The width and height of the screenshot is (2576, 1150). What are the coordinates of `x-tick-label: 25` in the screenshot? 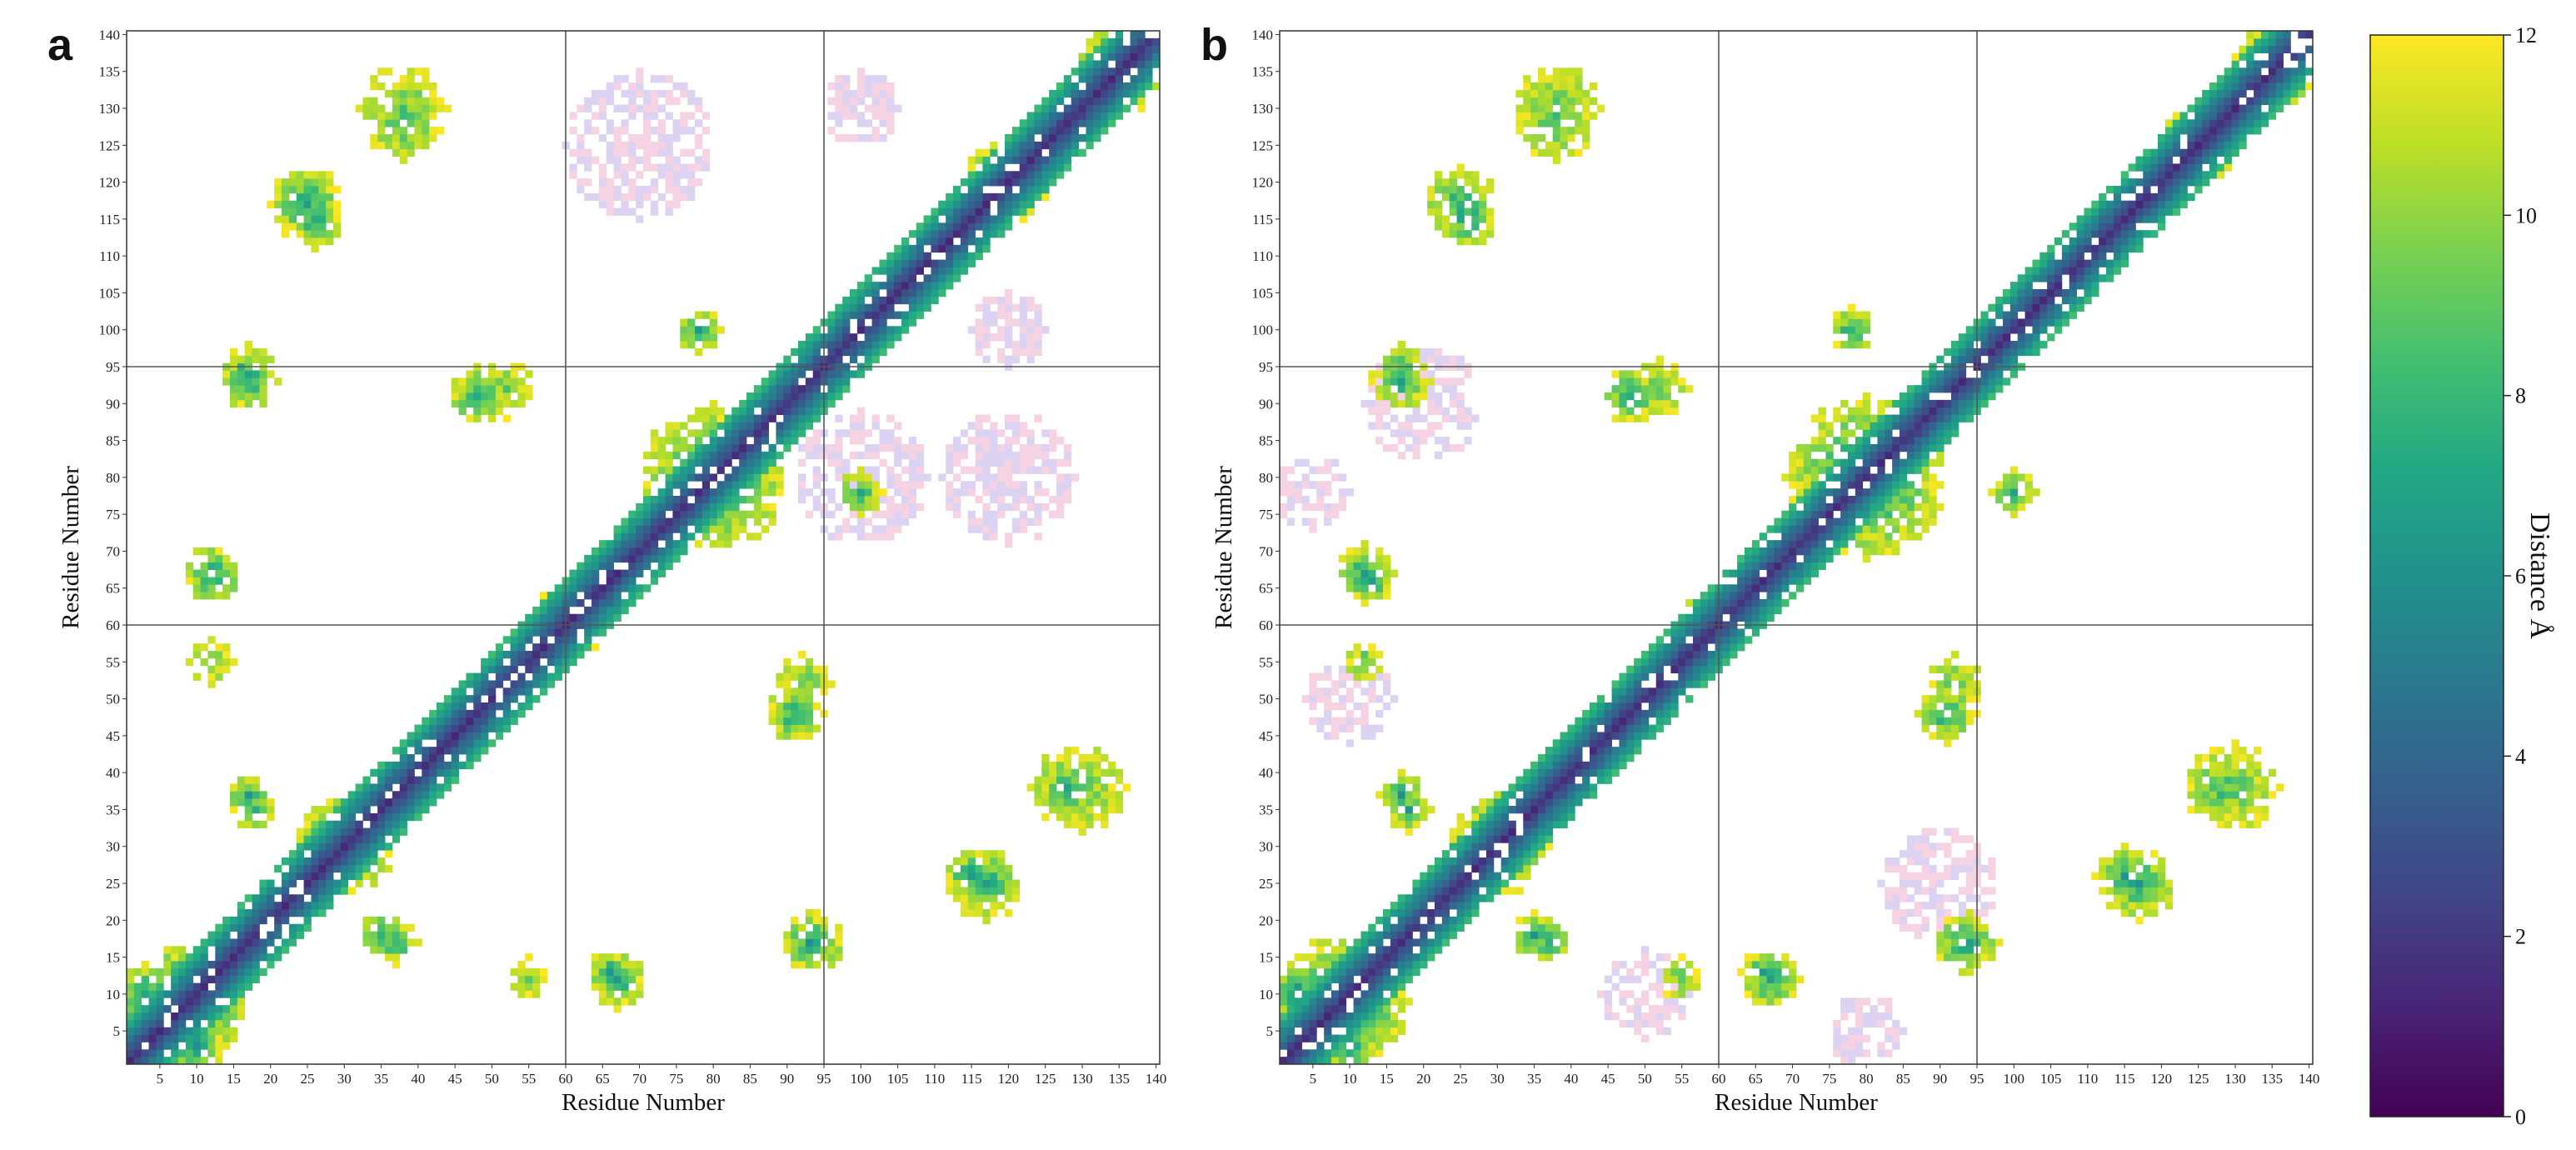 It's located at (308, 1079).